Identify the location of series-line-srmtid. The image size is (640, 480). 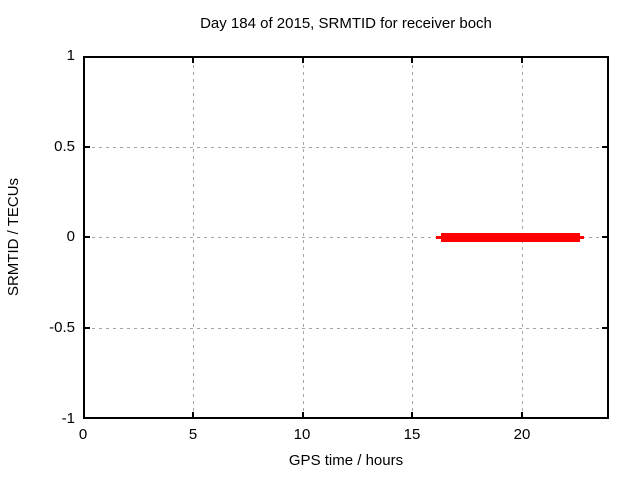
(510, 237).